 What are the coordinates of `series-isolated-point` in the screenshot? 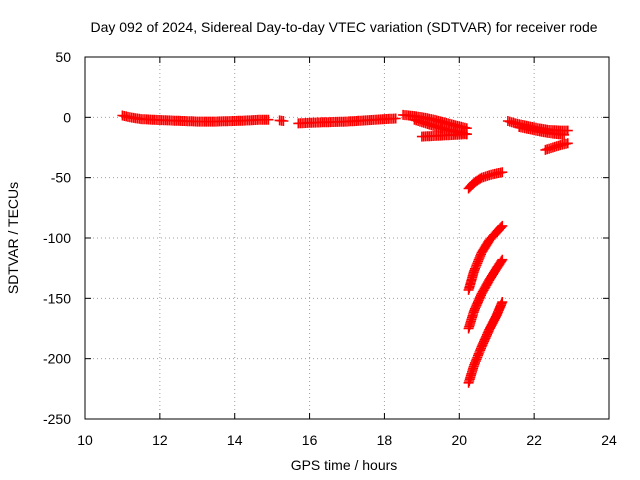 It's located at (281, 120).